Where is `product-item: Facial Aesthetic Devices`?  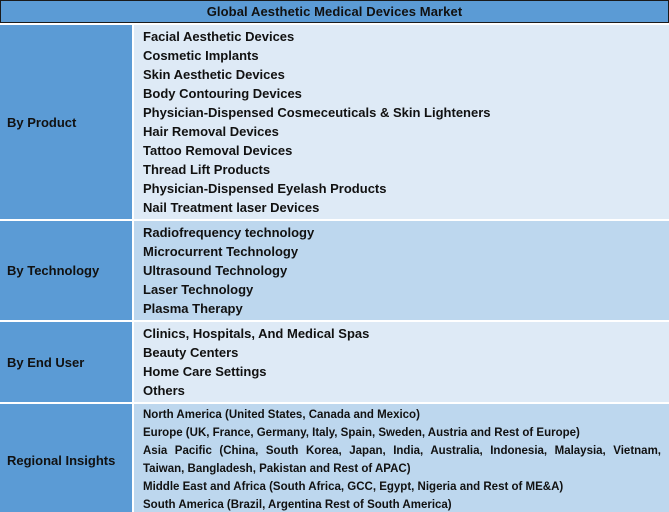 product-item: Facial Aesthetic Devices is located at coordinates (219, 36).